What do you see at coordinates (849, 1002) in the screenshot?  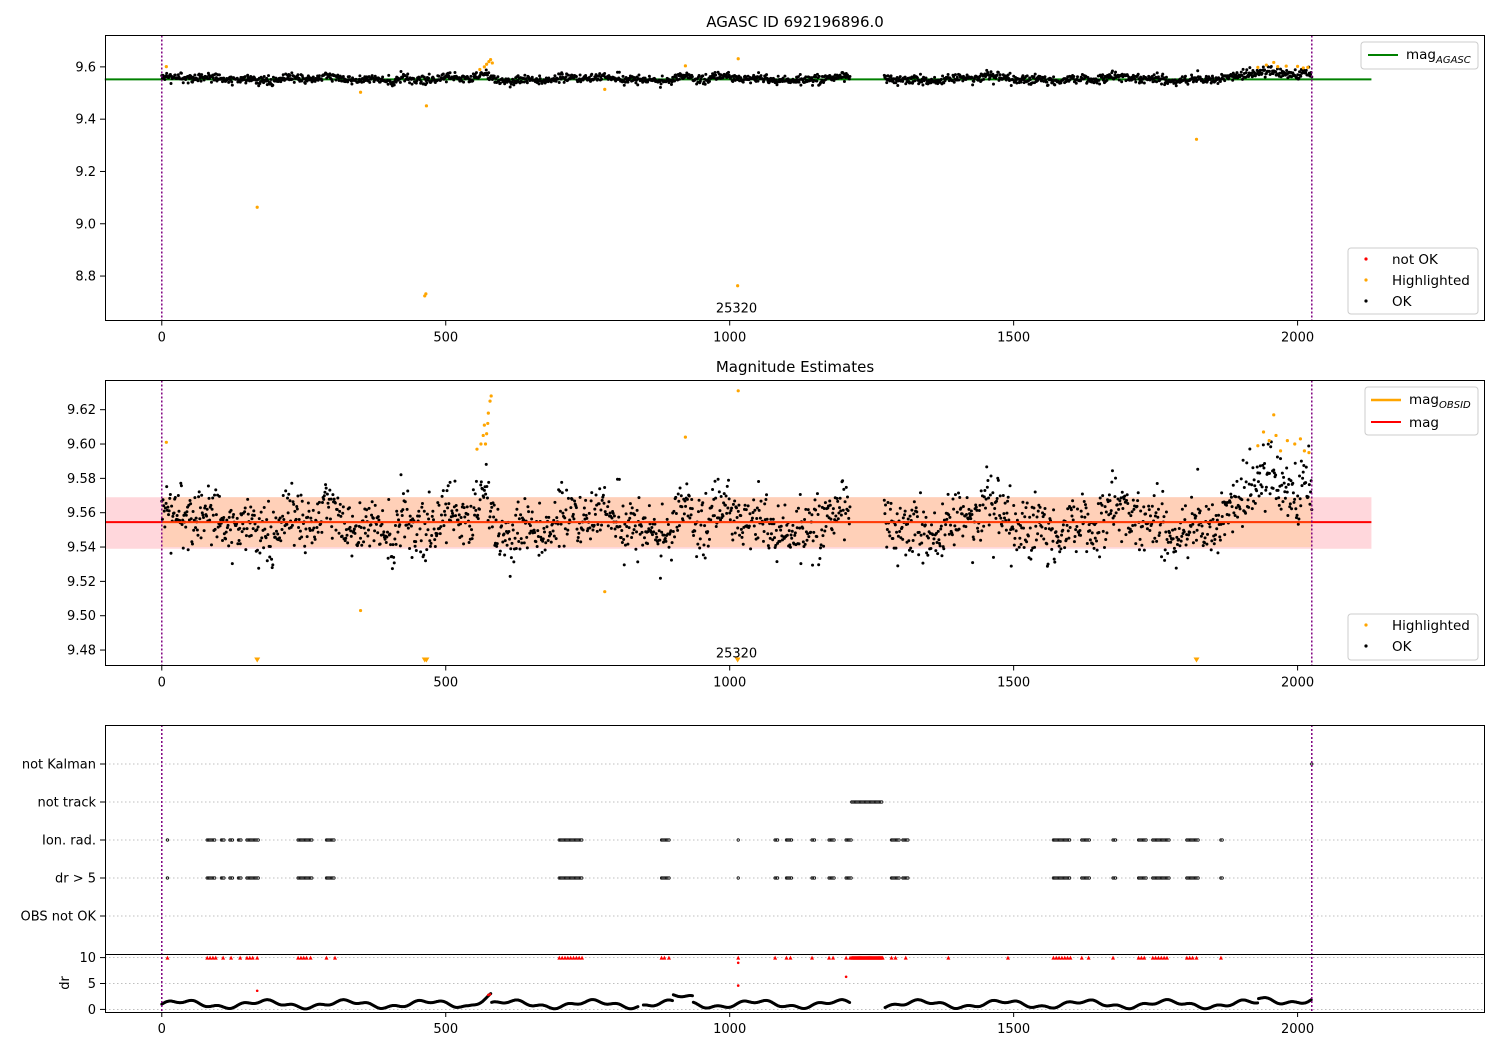 I see `dr-point` at bounding box center [849, 1002].